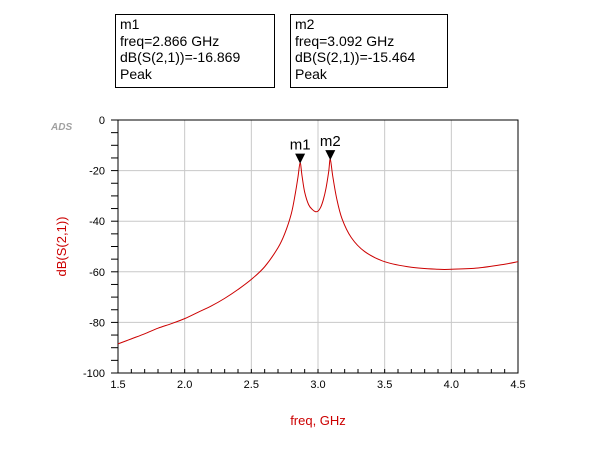 Image resolution: width=605 pixels, height=460 pixels. What do you see at coordinates (97, 323) in the screenshot?
I see `y-tick-label: -80` at bounding box center [97, 323].